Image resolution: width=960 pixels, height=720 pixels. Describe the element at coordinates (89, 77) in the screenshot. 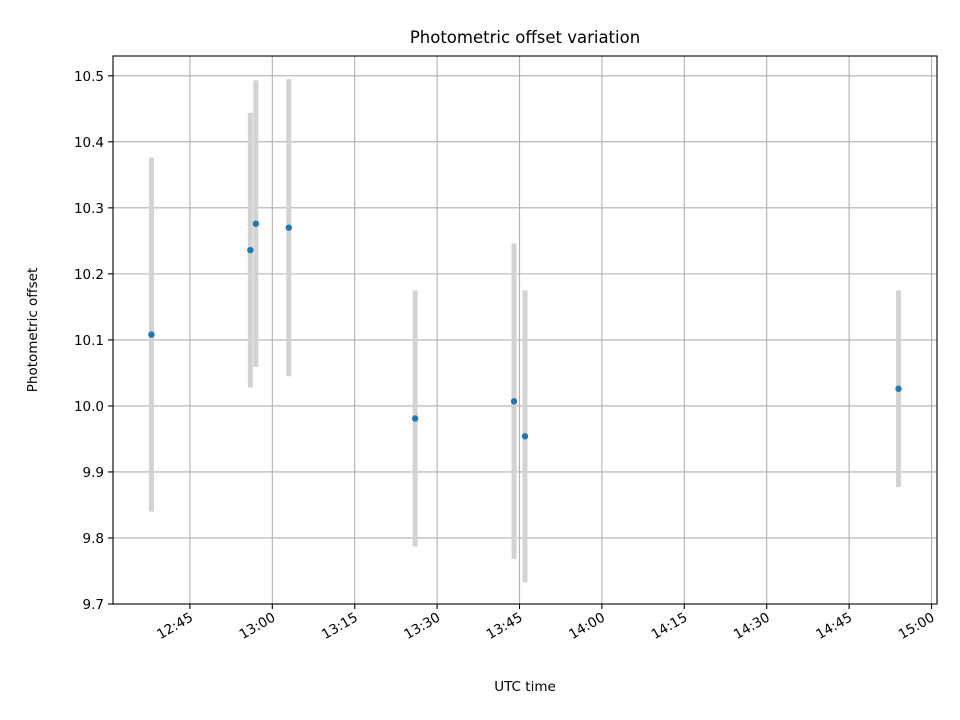

I see `y-tick-label: 10.5` at that location.